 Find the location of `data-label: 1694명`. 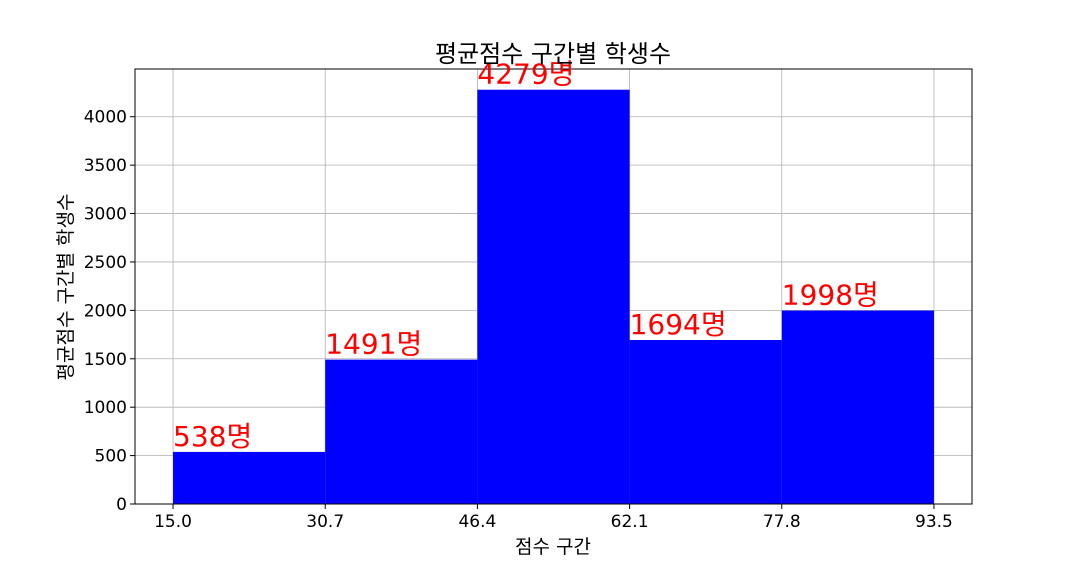

data-label: 1694명 is located at coordinates (678, 324).